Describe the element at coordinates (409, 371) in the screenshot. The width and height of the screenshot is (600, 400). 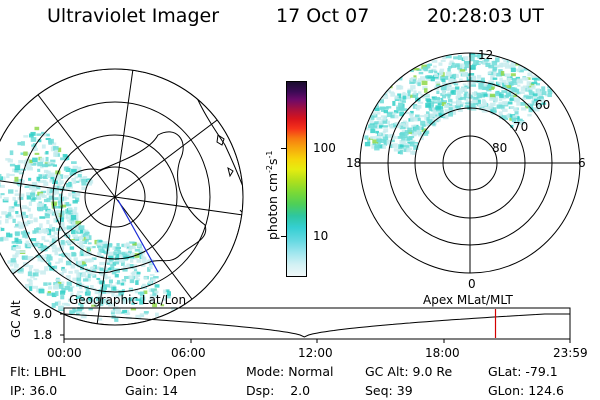
I see `gcalt-info: GC Alt: 9.0 Re` at that location.